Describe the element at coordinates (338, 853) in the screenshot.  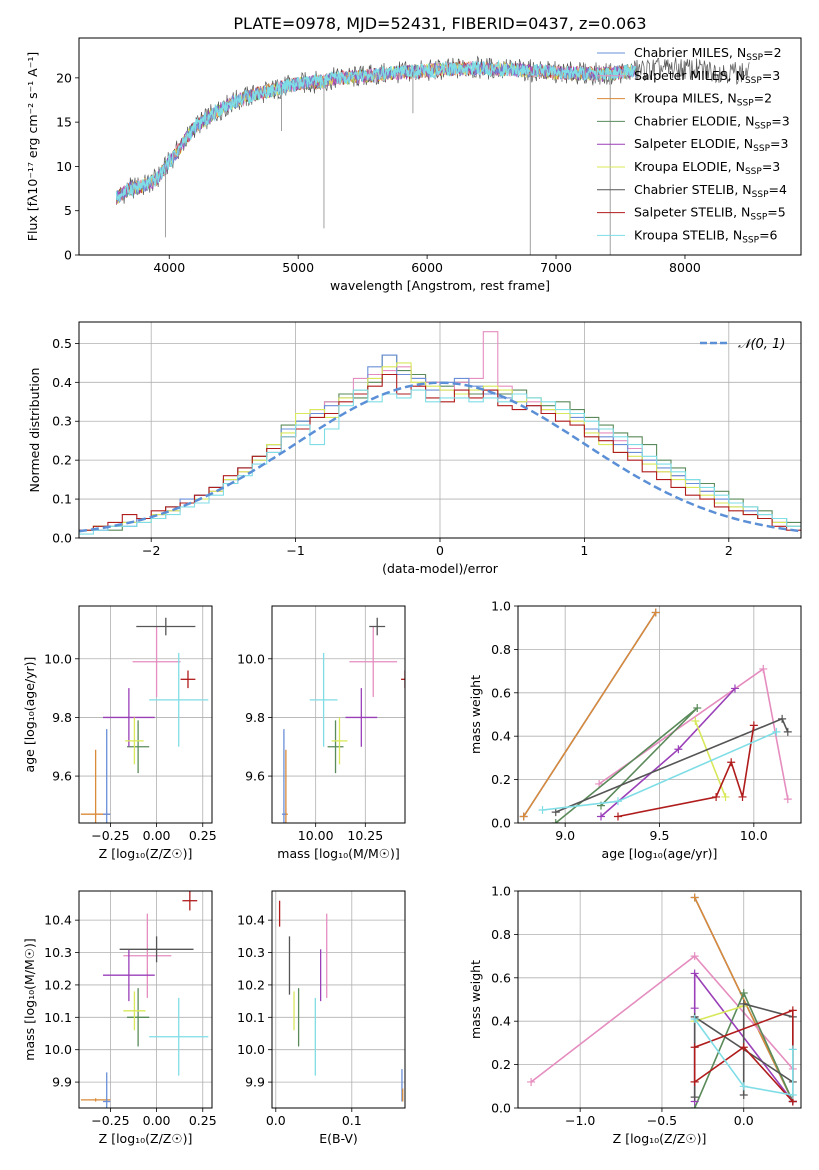
I see `x-axis-label: mass [log₁₀(M/M☉)]` at that location.